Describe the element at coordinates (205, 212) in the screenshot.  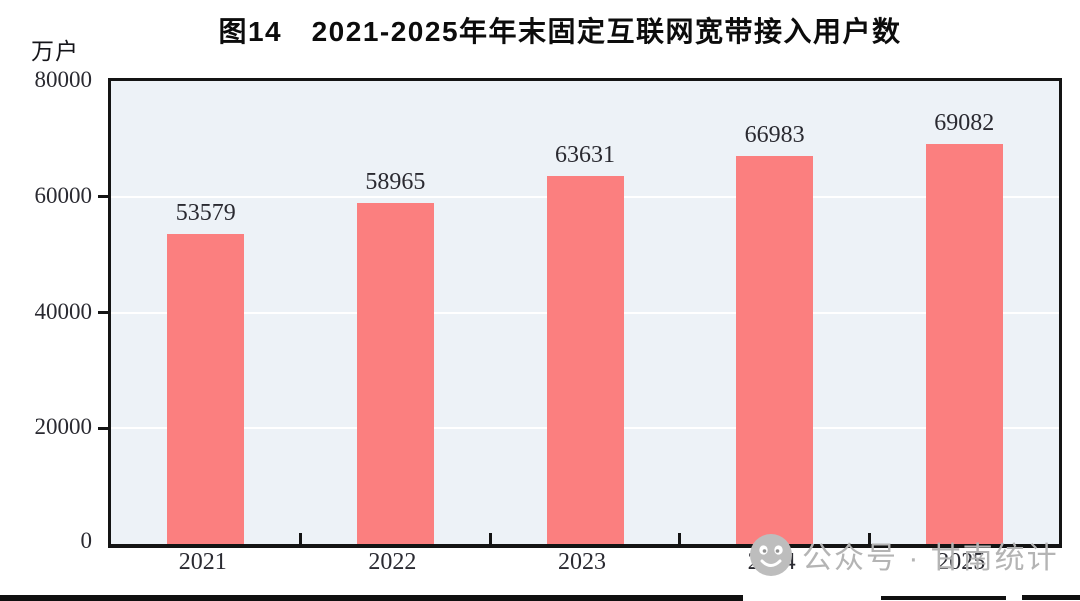
I see `bar-value-label-2021: 53579` at that location.